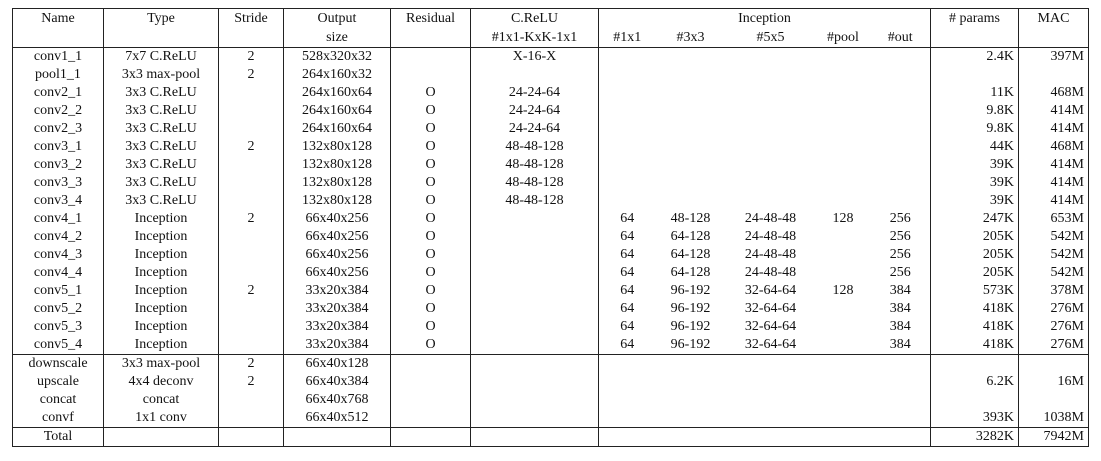 The image size is (1101, 461). What do you see at coordinates (690, 38) in the screenshot?
I see `header-cell: #3x3` at bounding box center [690, 38].